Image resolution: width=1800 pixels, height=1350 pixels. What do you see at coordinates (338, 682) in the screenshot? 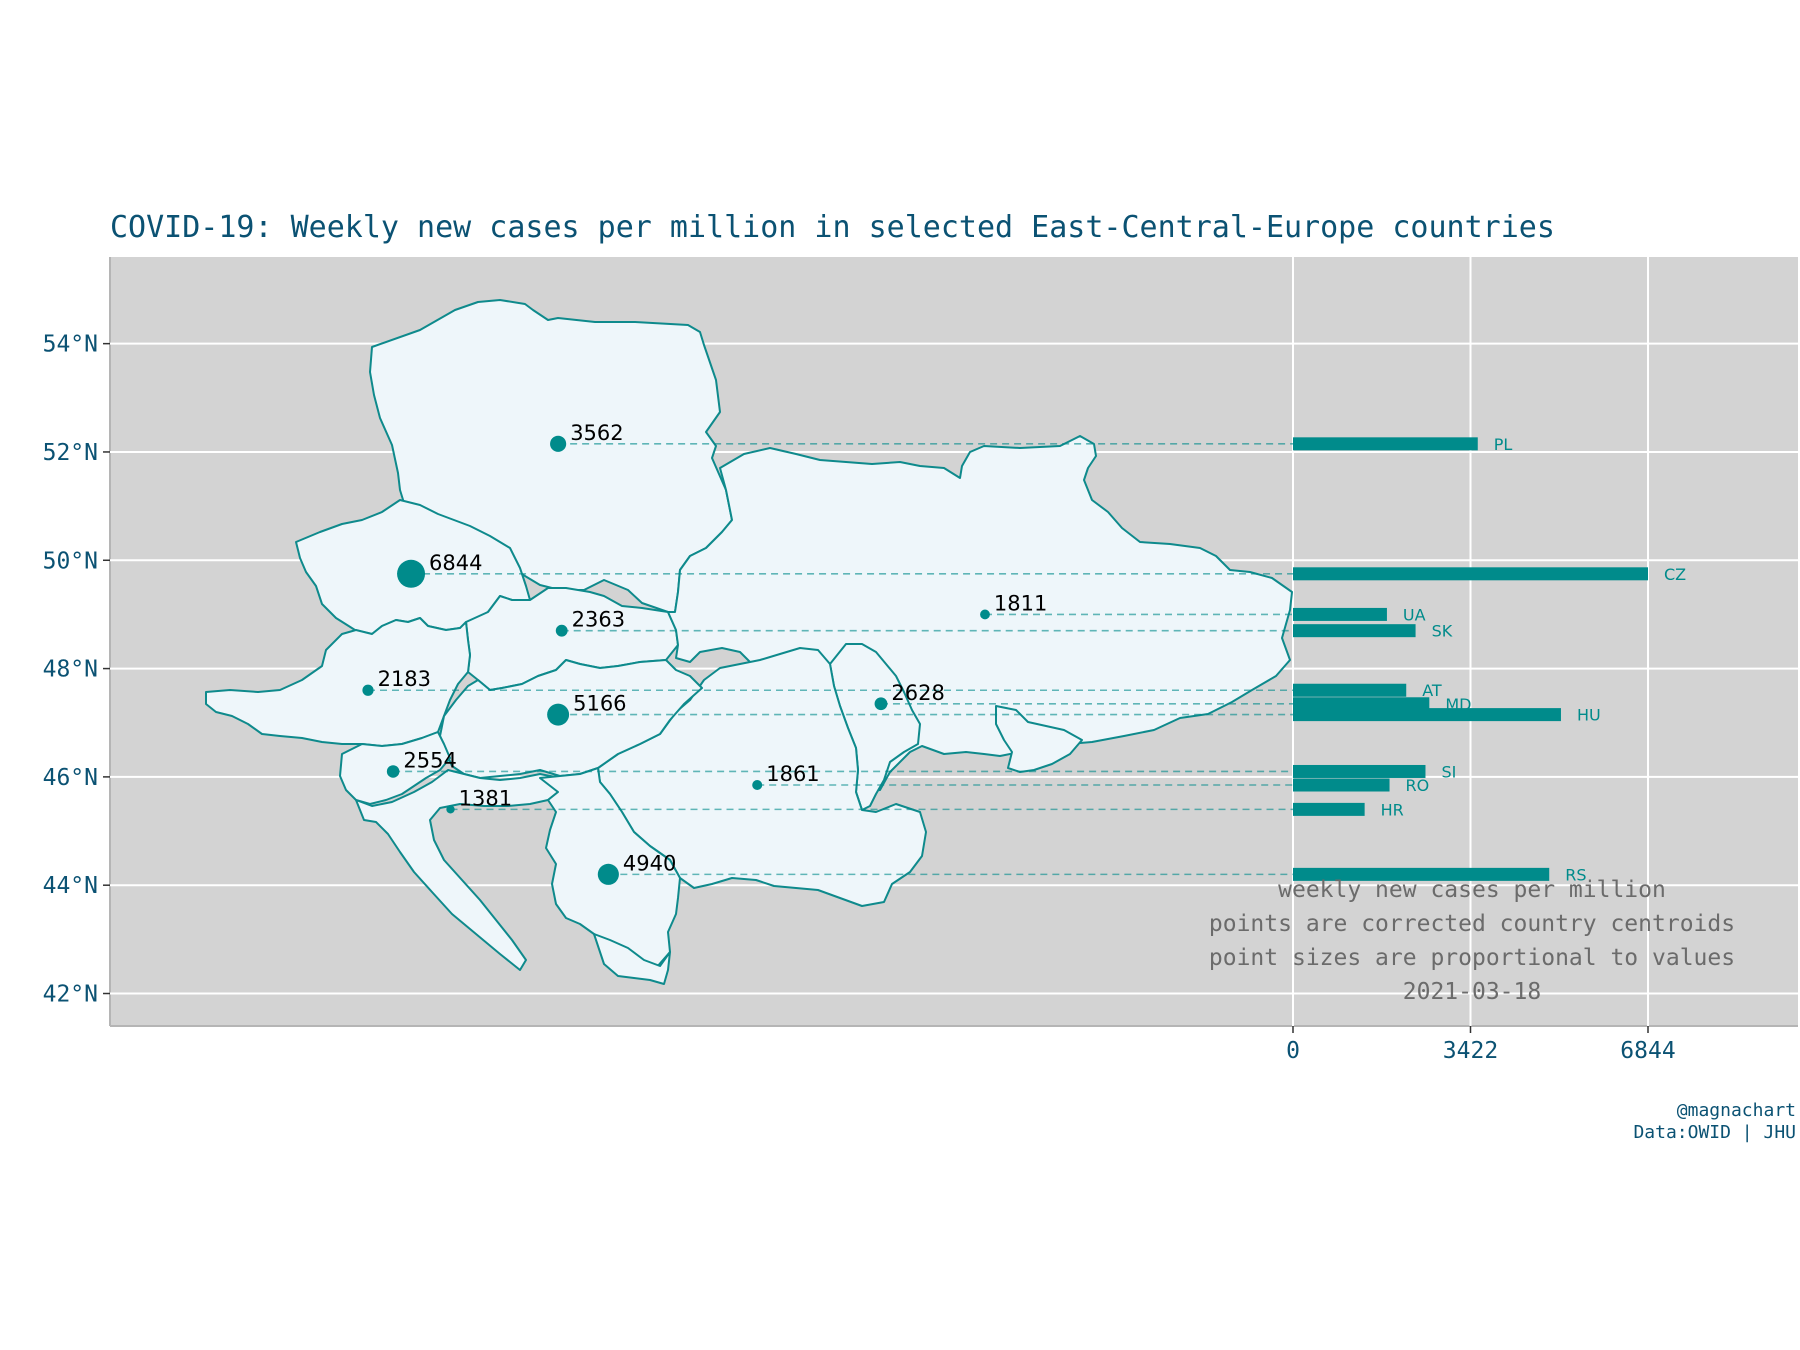
I see `country-shape-at` at bounding box center [338, 682].